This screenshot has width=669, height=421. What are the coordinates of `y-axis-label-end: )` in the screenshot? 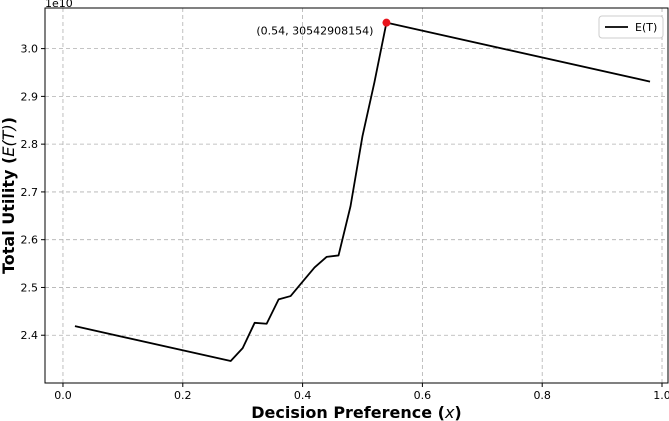 It's located at (9, 120).